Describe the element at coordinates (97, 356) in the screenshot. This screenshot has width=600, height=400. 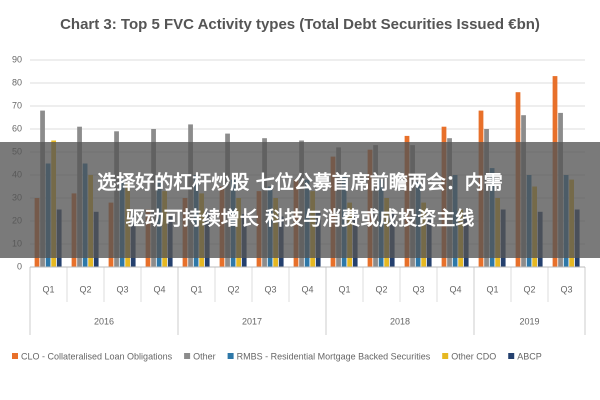
I see `legend-label: CLO - Collateralised Loan Obligations` at that location.